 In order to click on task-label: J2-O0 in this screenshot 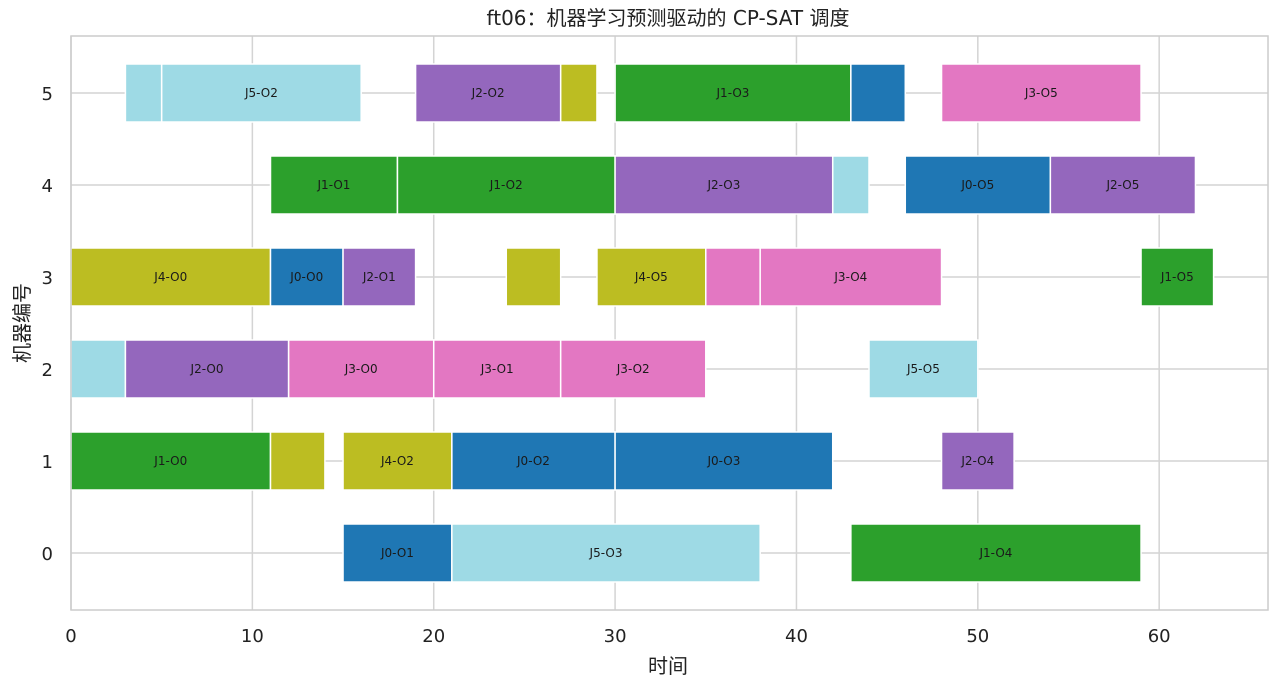, I will do `click(207, 369)`.